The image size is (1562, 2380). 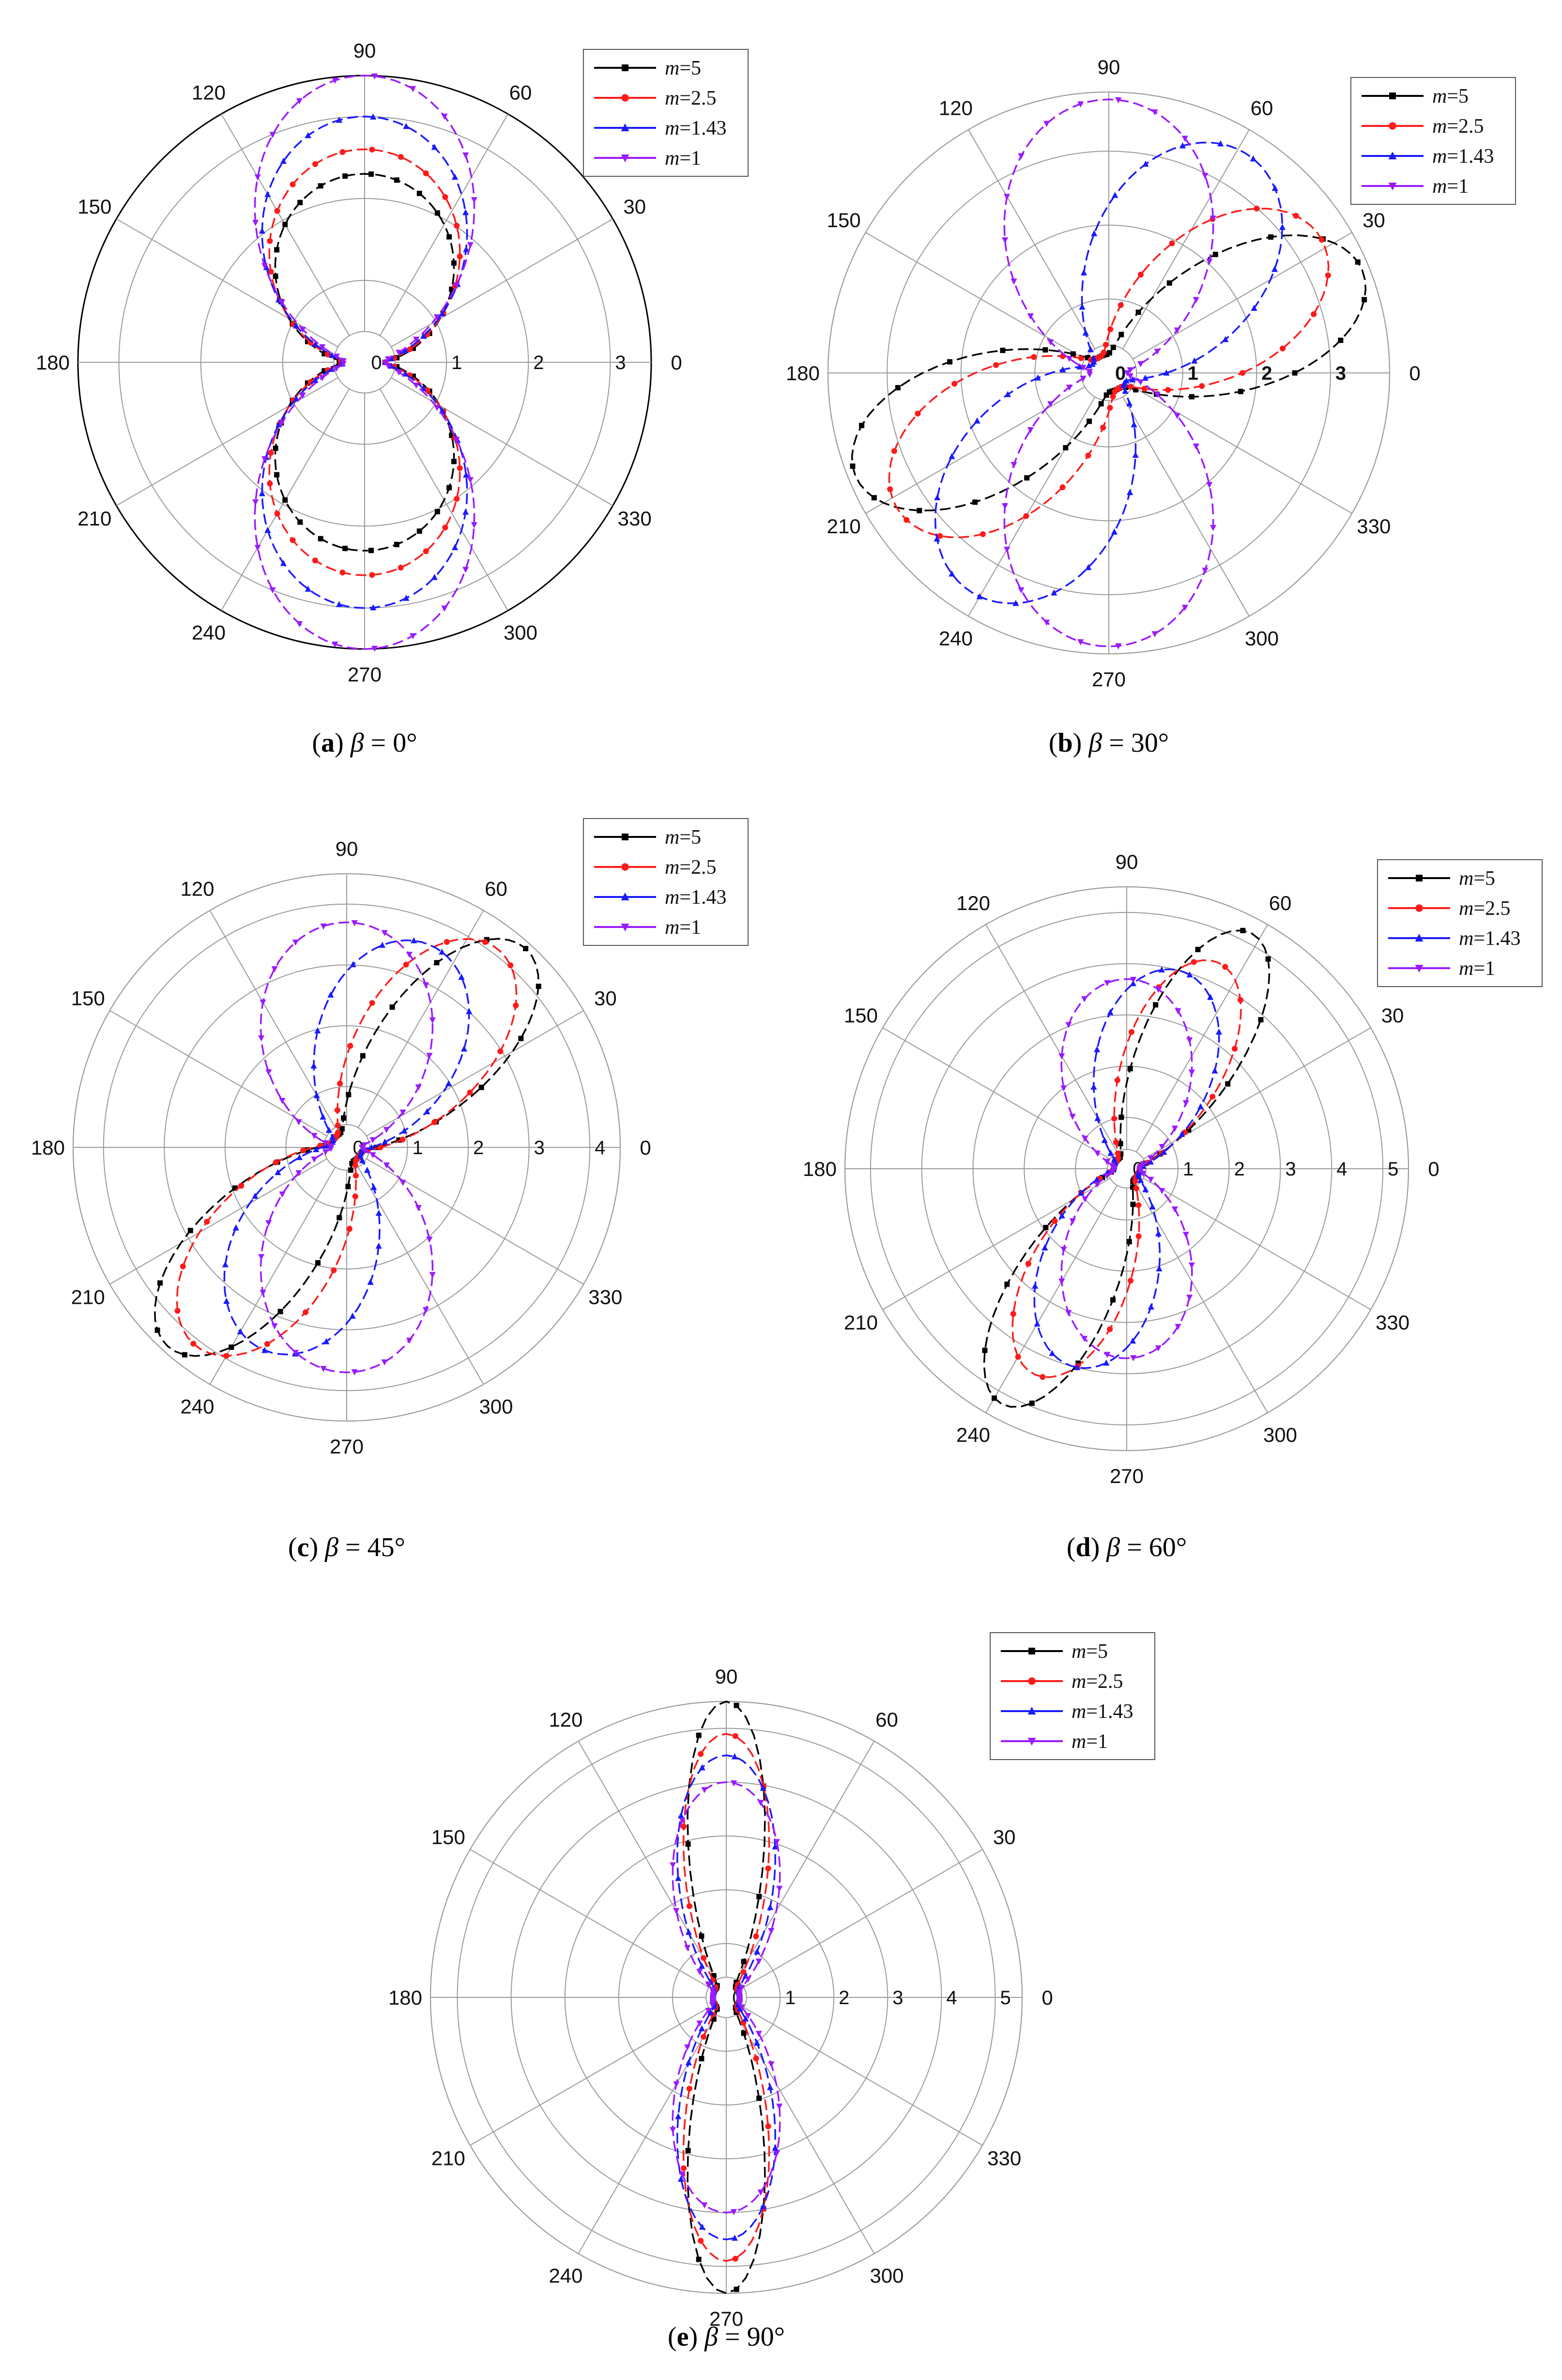 What do you see at coordinates (676, 362) in the screenshot?
I see `angle-label-0: 0` at bounding box center [676, 362].